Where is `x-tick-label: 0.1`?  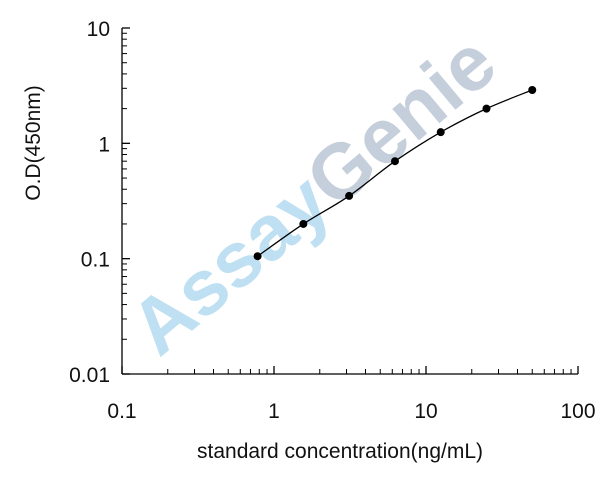 x-tick-label: 0.1 is located at coordinates (121, 411).